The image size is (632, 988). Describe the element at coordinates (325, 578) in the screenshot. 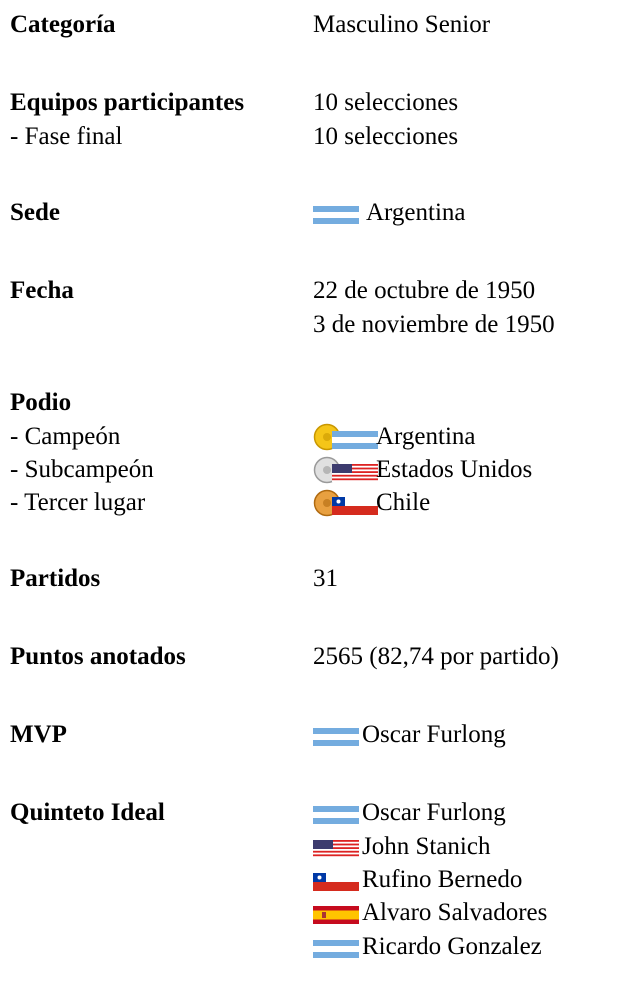

I see `value: 31` at that location.